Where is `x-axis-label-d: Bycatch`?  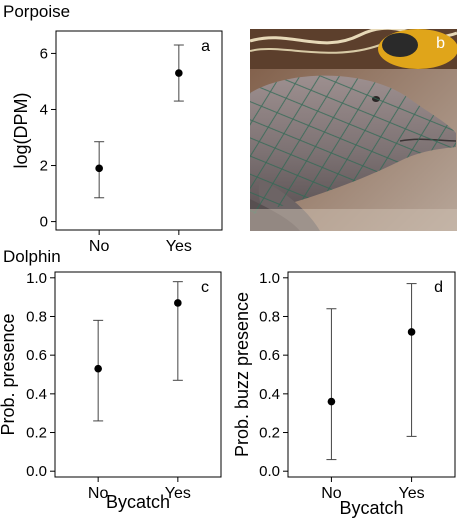 x-axis-label-d: Bycatch is located at coordinates (371, 508).